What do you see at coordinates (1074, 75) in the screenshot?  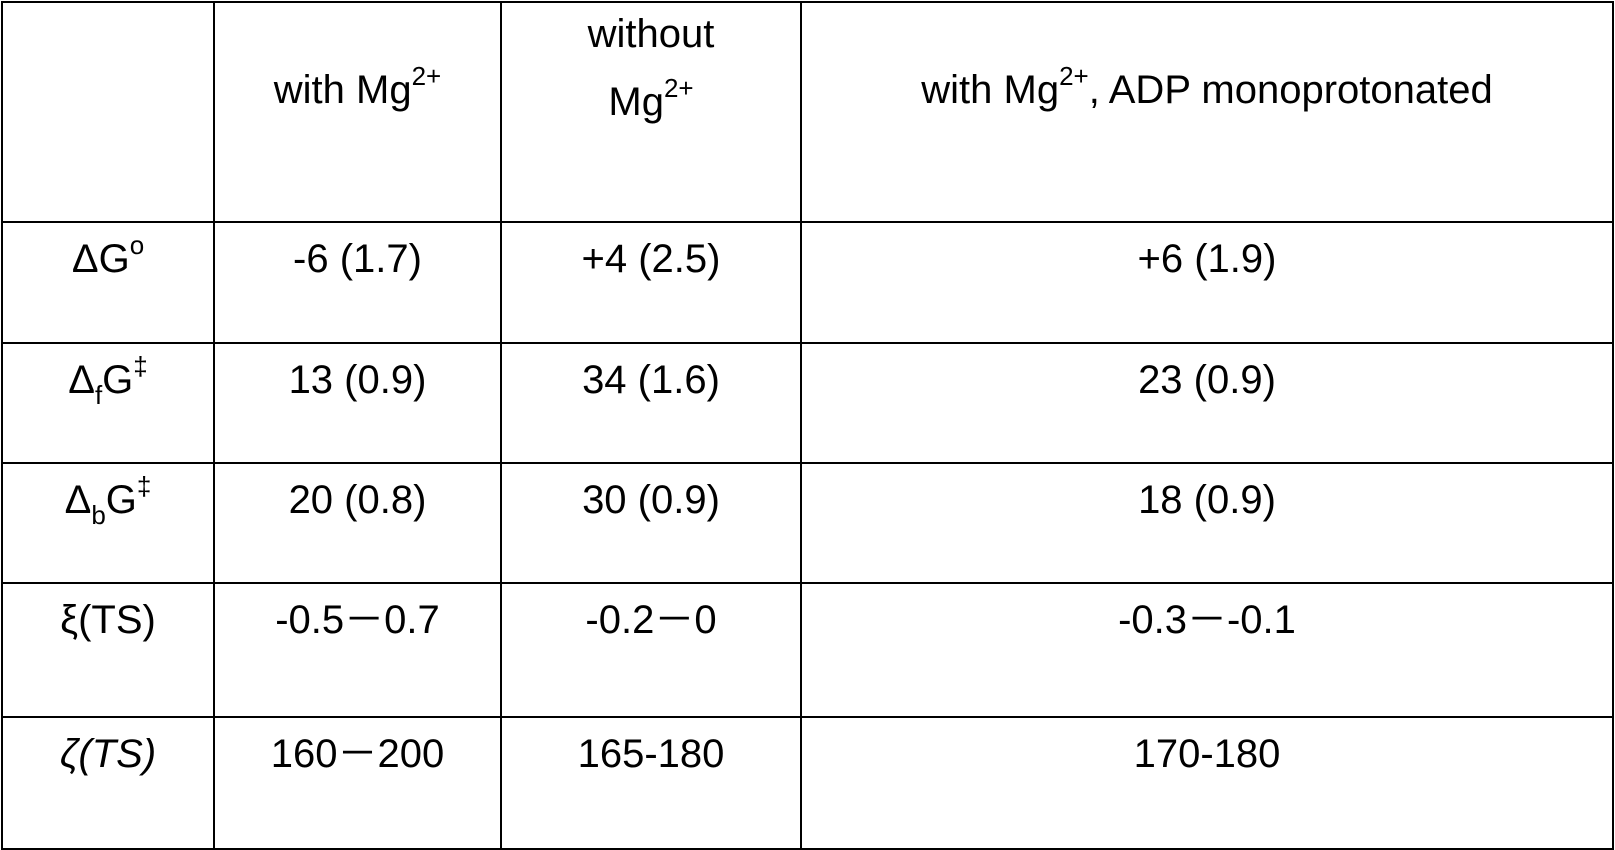 I see `header-adp-mono-charge: 2+` at bounding box center [1074, 75].